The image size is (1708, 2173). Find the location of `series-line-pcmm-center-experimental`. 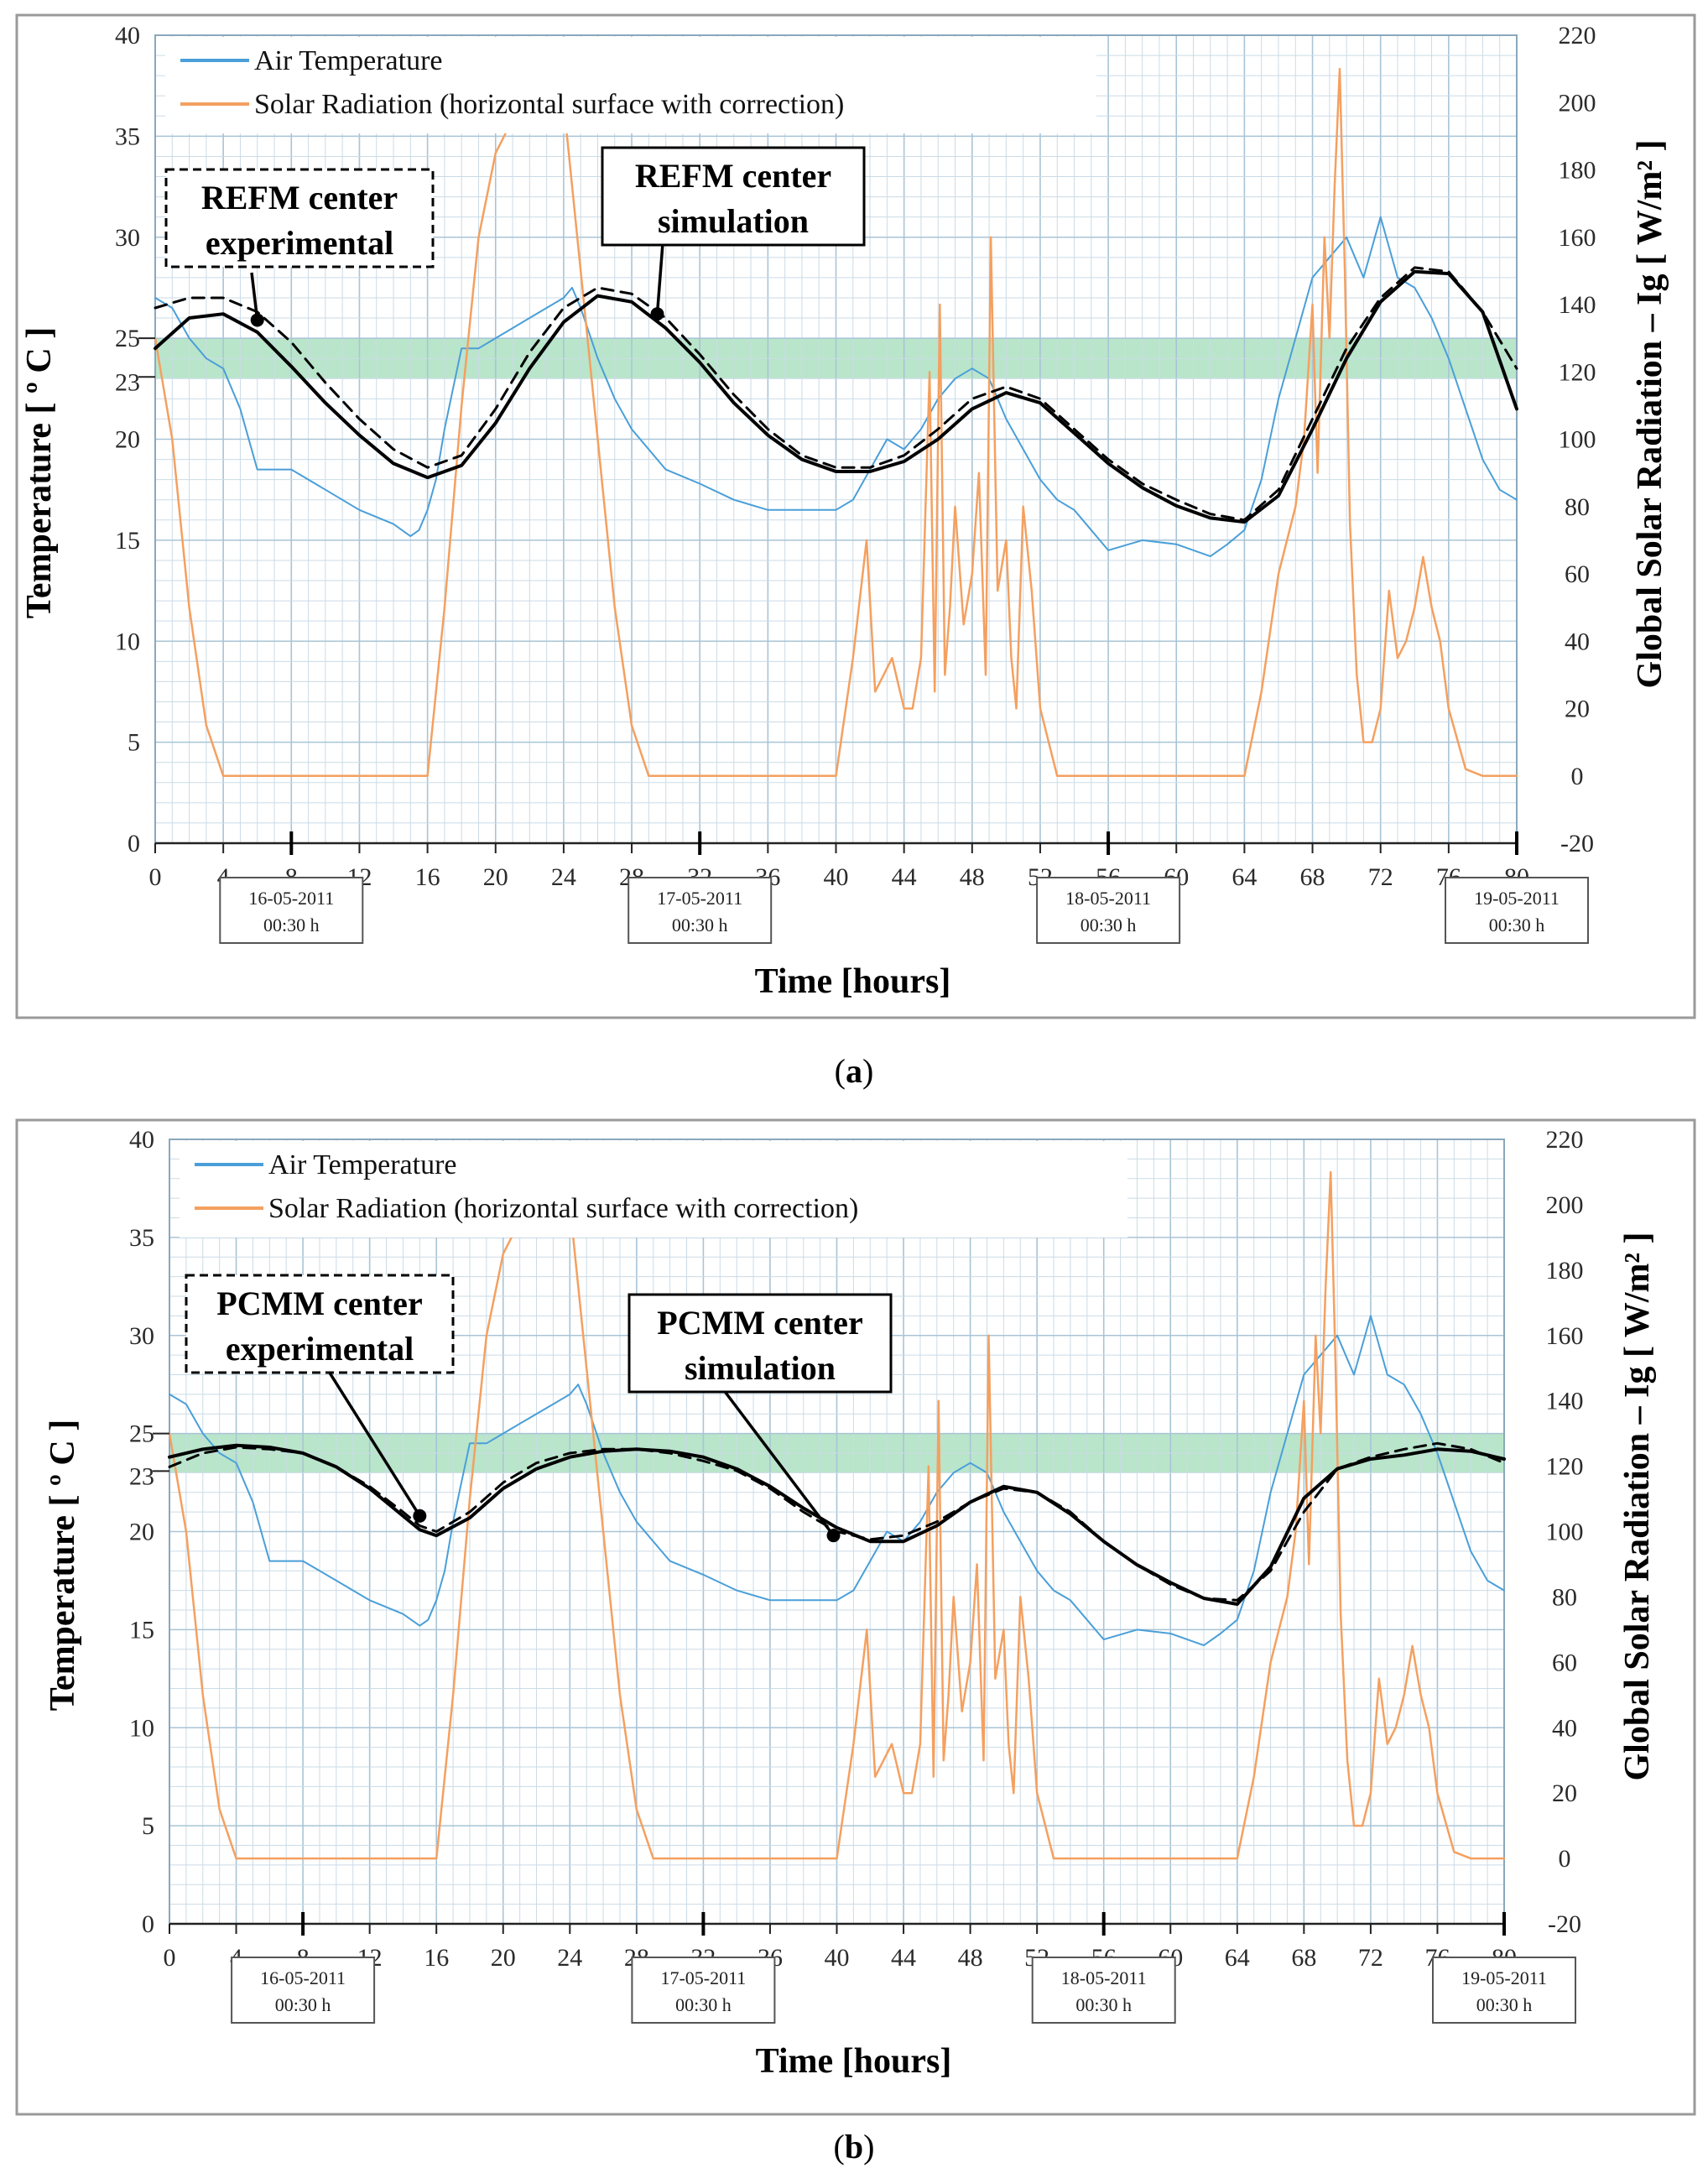

series-line-pcmm-center-experimental is located at coordinates (837, 1521).